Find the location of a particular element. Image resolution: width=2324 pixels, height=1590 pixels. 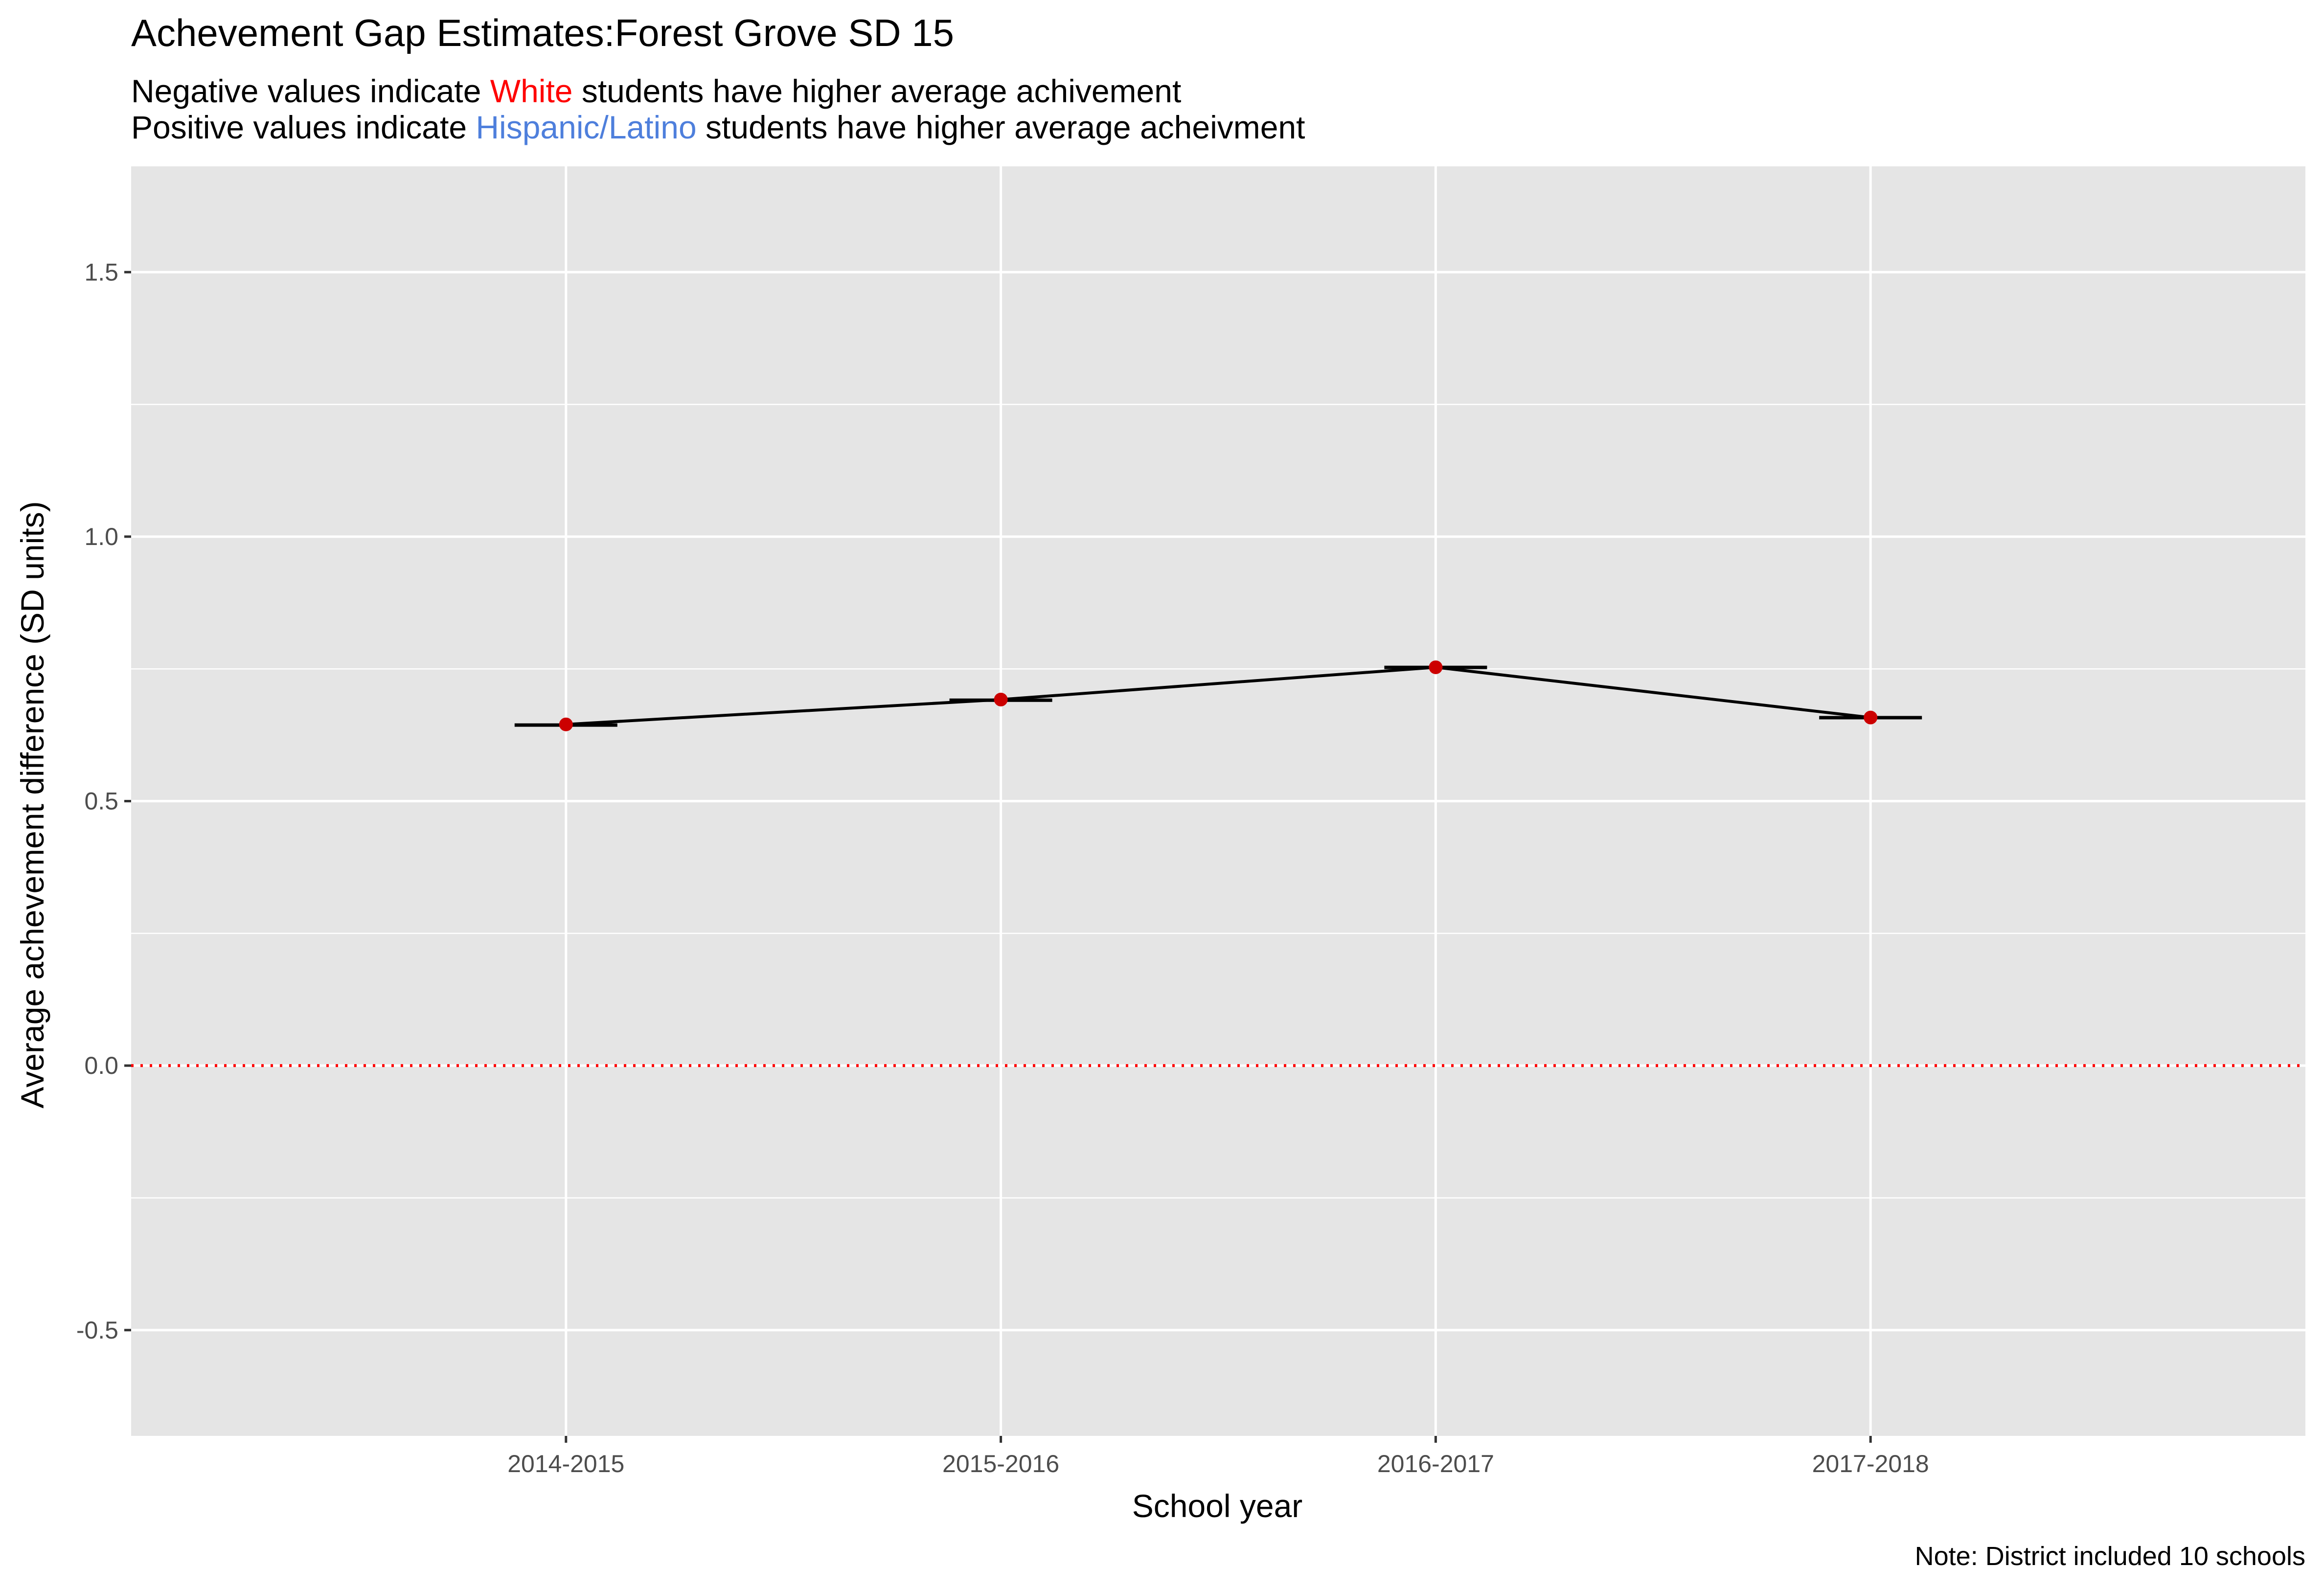

subtitle-positive-suffix: students have higher average acheivment is located at coordinates (1001, 127).